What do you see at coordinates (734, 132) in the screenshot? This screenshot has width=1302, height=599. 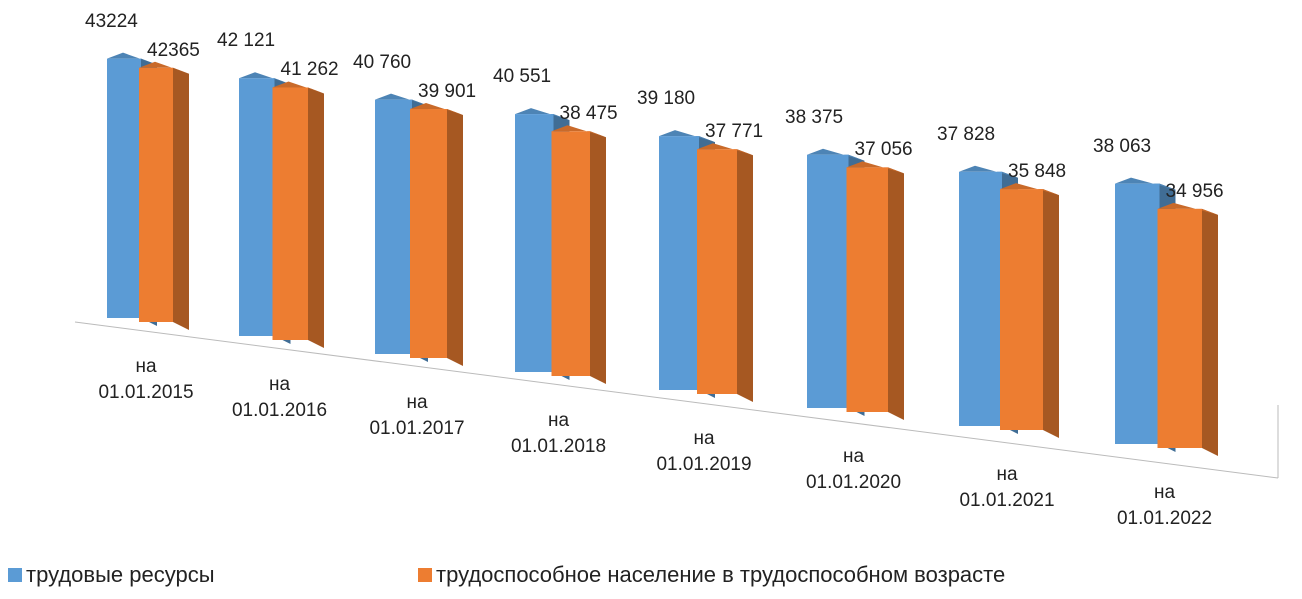 I see `data-label: 37 771` at bounding box center [734, 132].